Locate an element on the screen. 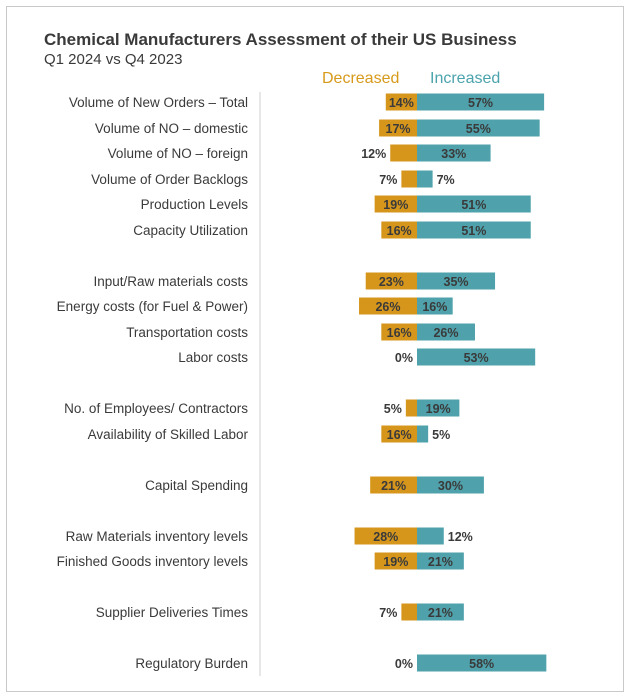 The height and width of the screenshot is (700, 632). category-label: Volume of New Orders – Total is located at coordinates (158, 102).